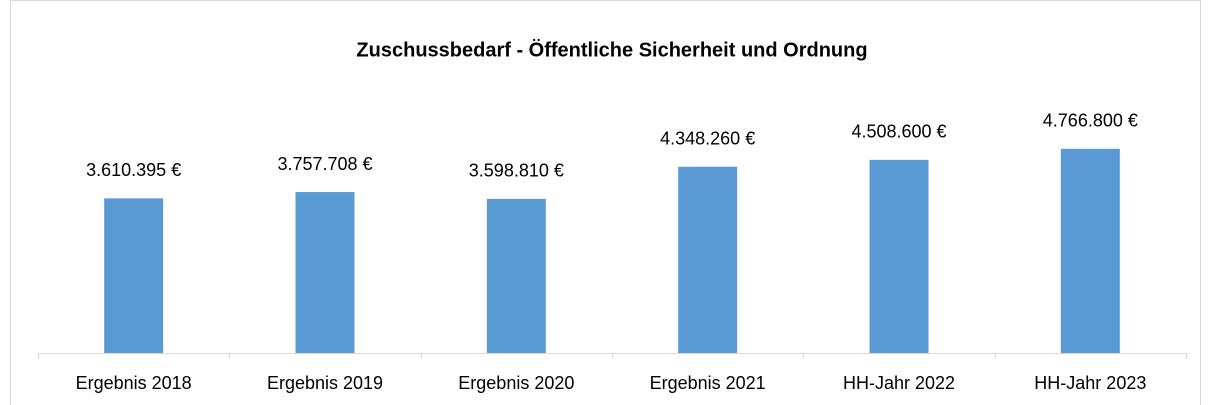  I want to click on data-label: 4.508.600 €, so click(898, 132).